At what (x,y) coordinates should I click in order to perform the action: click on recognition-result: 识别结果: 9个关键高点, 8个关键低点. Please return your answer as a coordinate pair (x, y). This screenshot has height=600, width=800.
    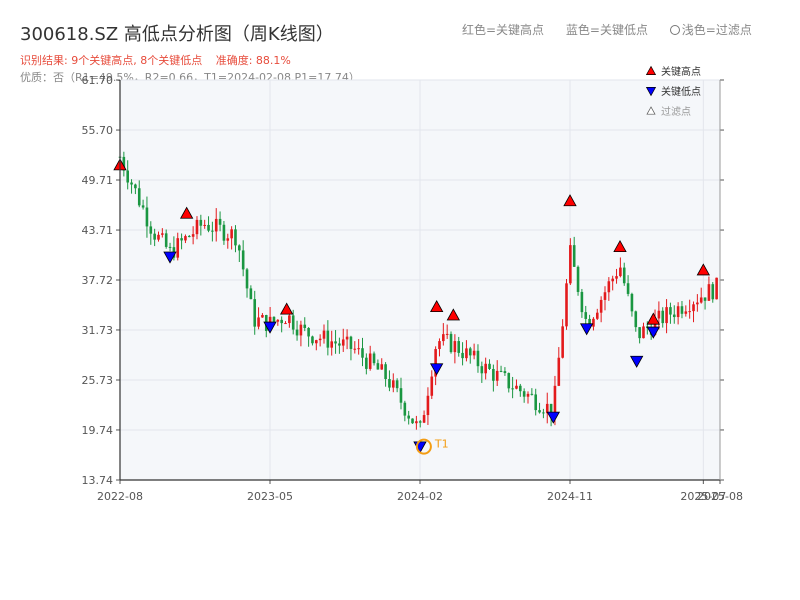
    Looking at the image, I should click on (111, 60).